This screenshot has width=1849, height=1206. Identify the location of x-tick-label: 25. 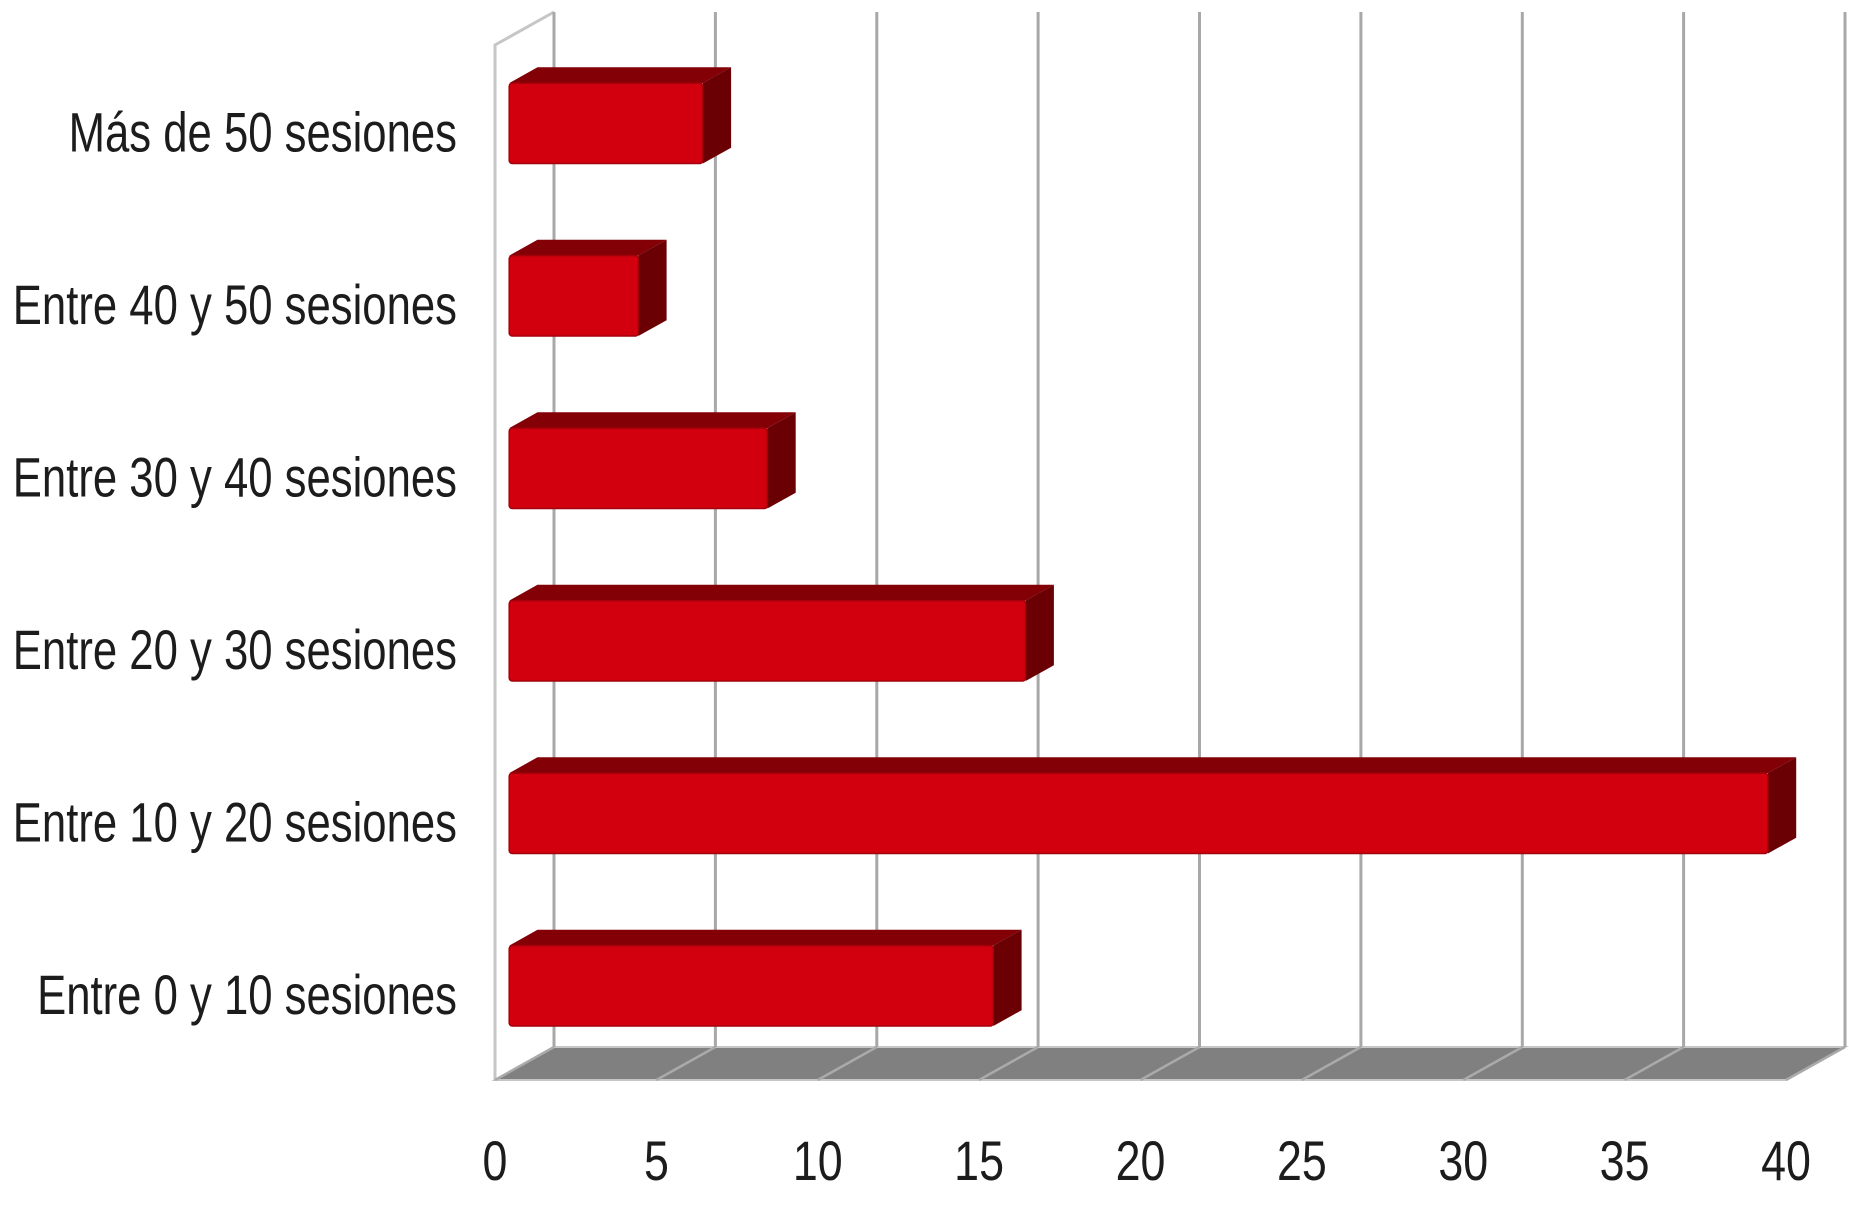
(1302, 1160).